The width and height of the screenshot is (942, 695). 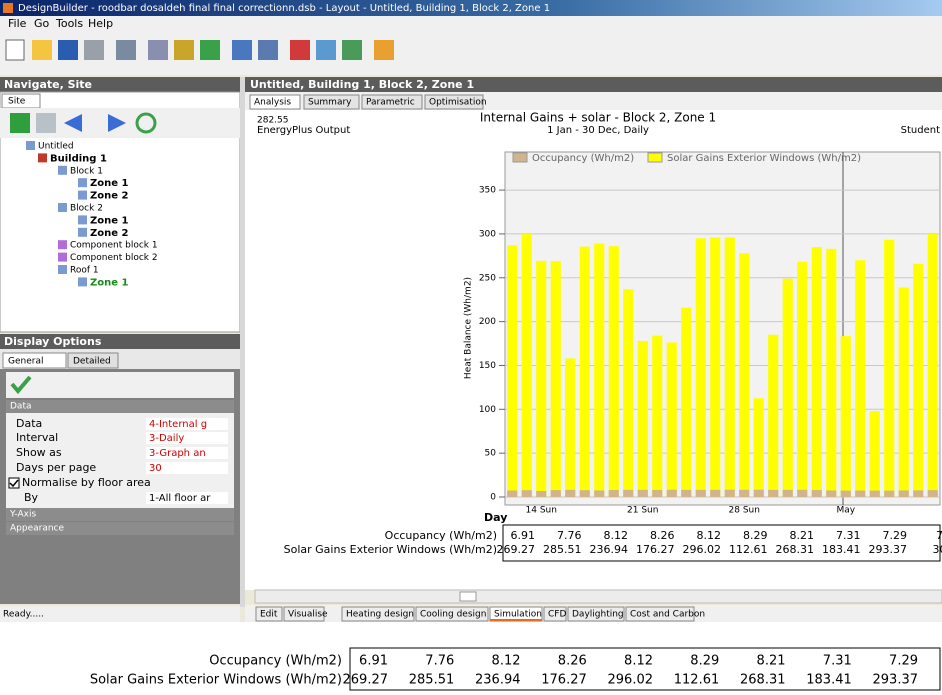 I want to click on tab-label: Cost and Carbon, so click(x=667, y=615).